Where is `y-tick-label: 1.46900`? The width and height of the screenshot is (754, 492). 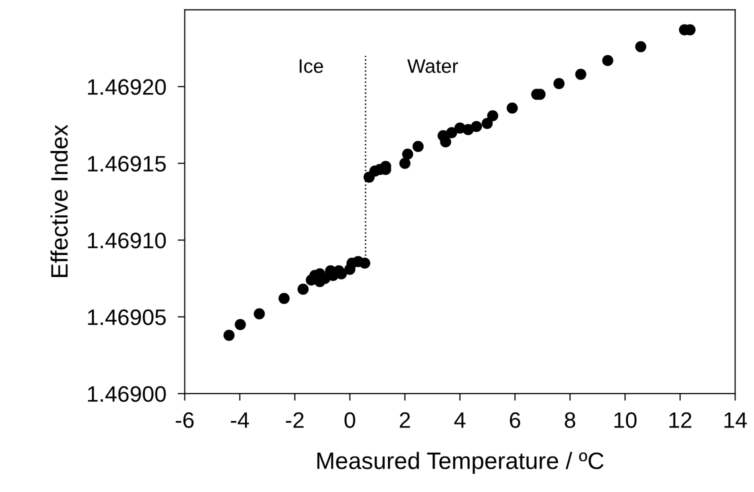
y-tick-label: 1.46900 is located at coordinates (127, 394).